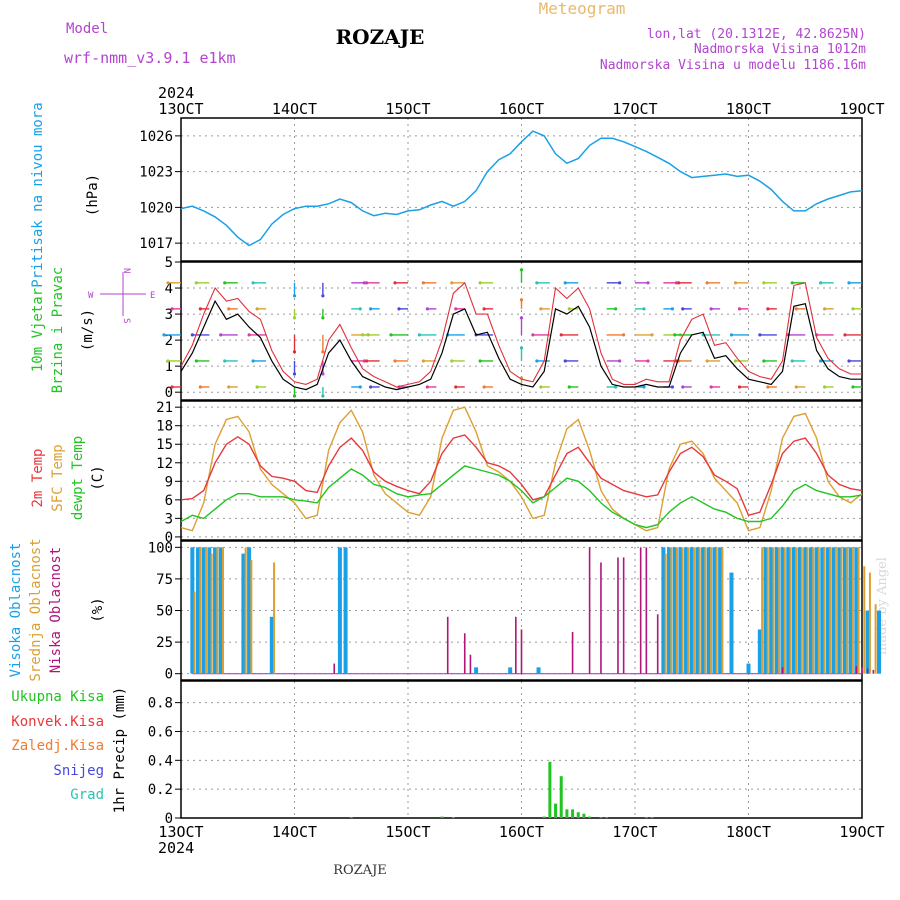  Describe the element at coordinates (634, 109) in the screenshot. I see `x-tick-label-top: 17OCT` at that location.